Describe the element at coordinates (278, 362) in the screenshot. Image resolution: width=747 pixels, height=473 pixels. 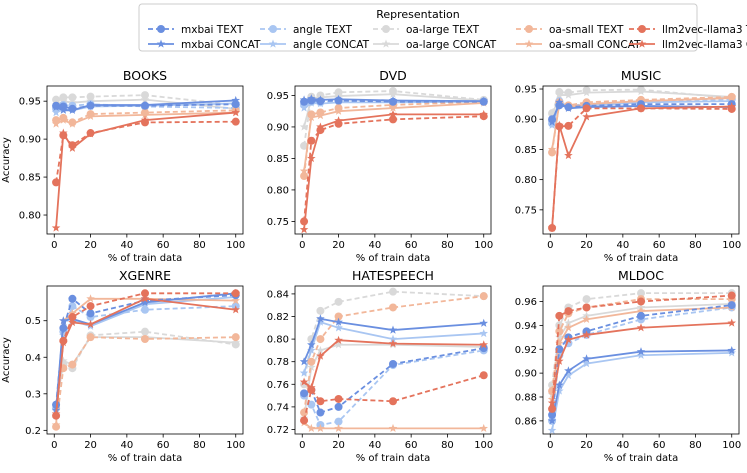
I see `y-tick-label: 0.78` at that location.